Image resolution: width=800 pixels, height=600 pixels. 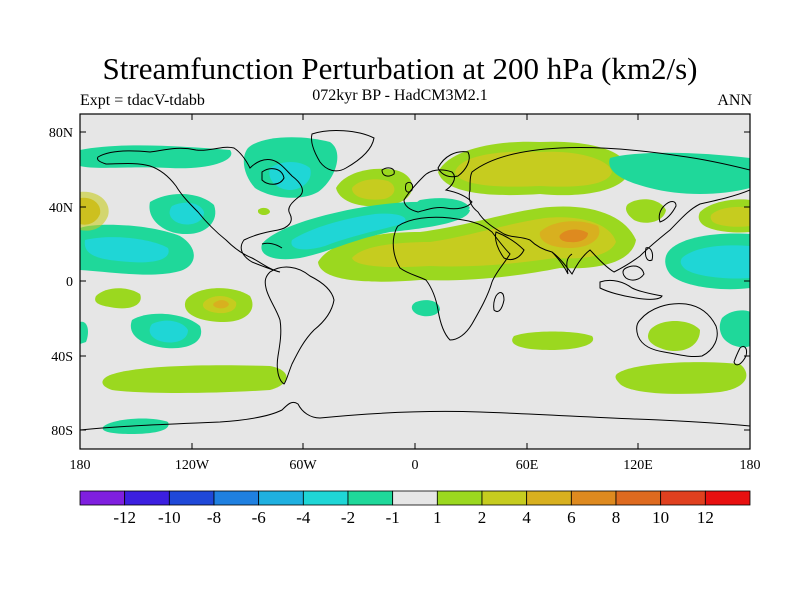 I want to click on lon-label-120e: 120E, so click(x=638, y=465).